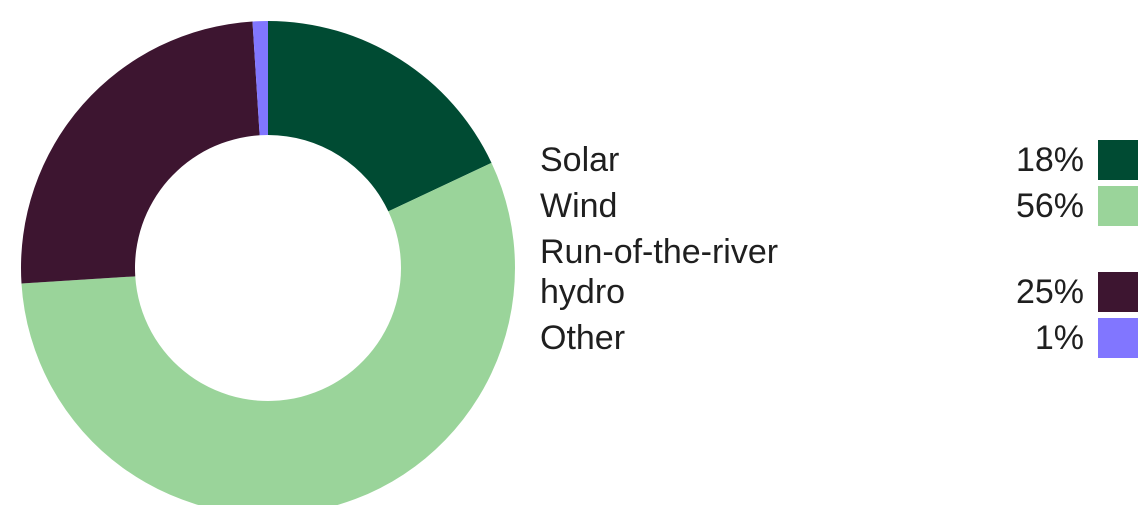 Image resolution: width=1139 pixels, height=505 pixels. What do you see at coordinates (1059, 338) in the screenshot?
I see `legend-value-other: 1%` at bounding box center [1059, 338].